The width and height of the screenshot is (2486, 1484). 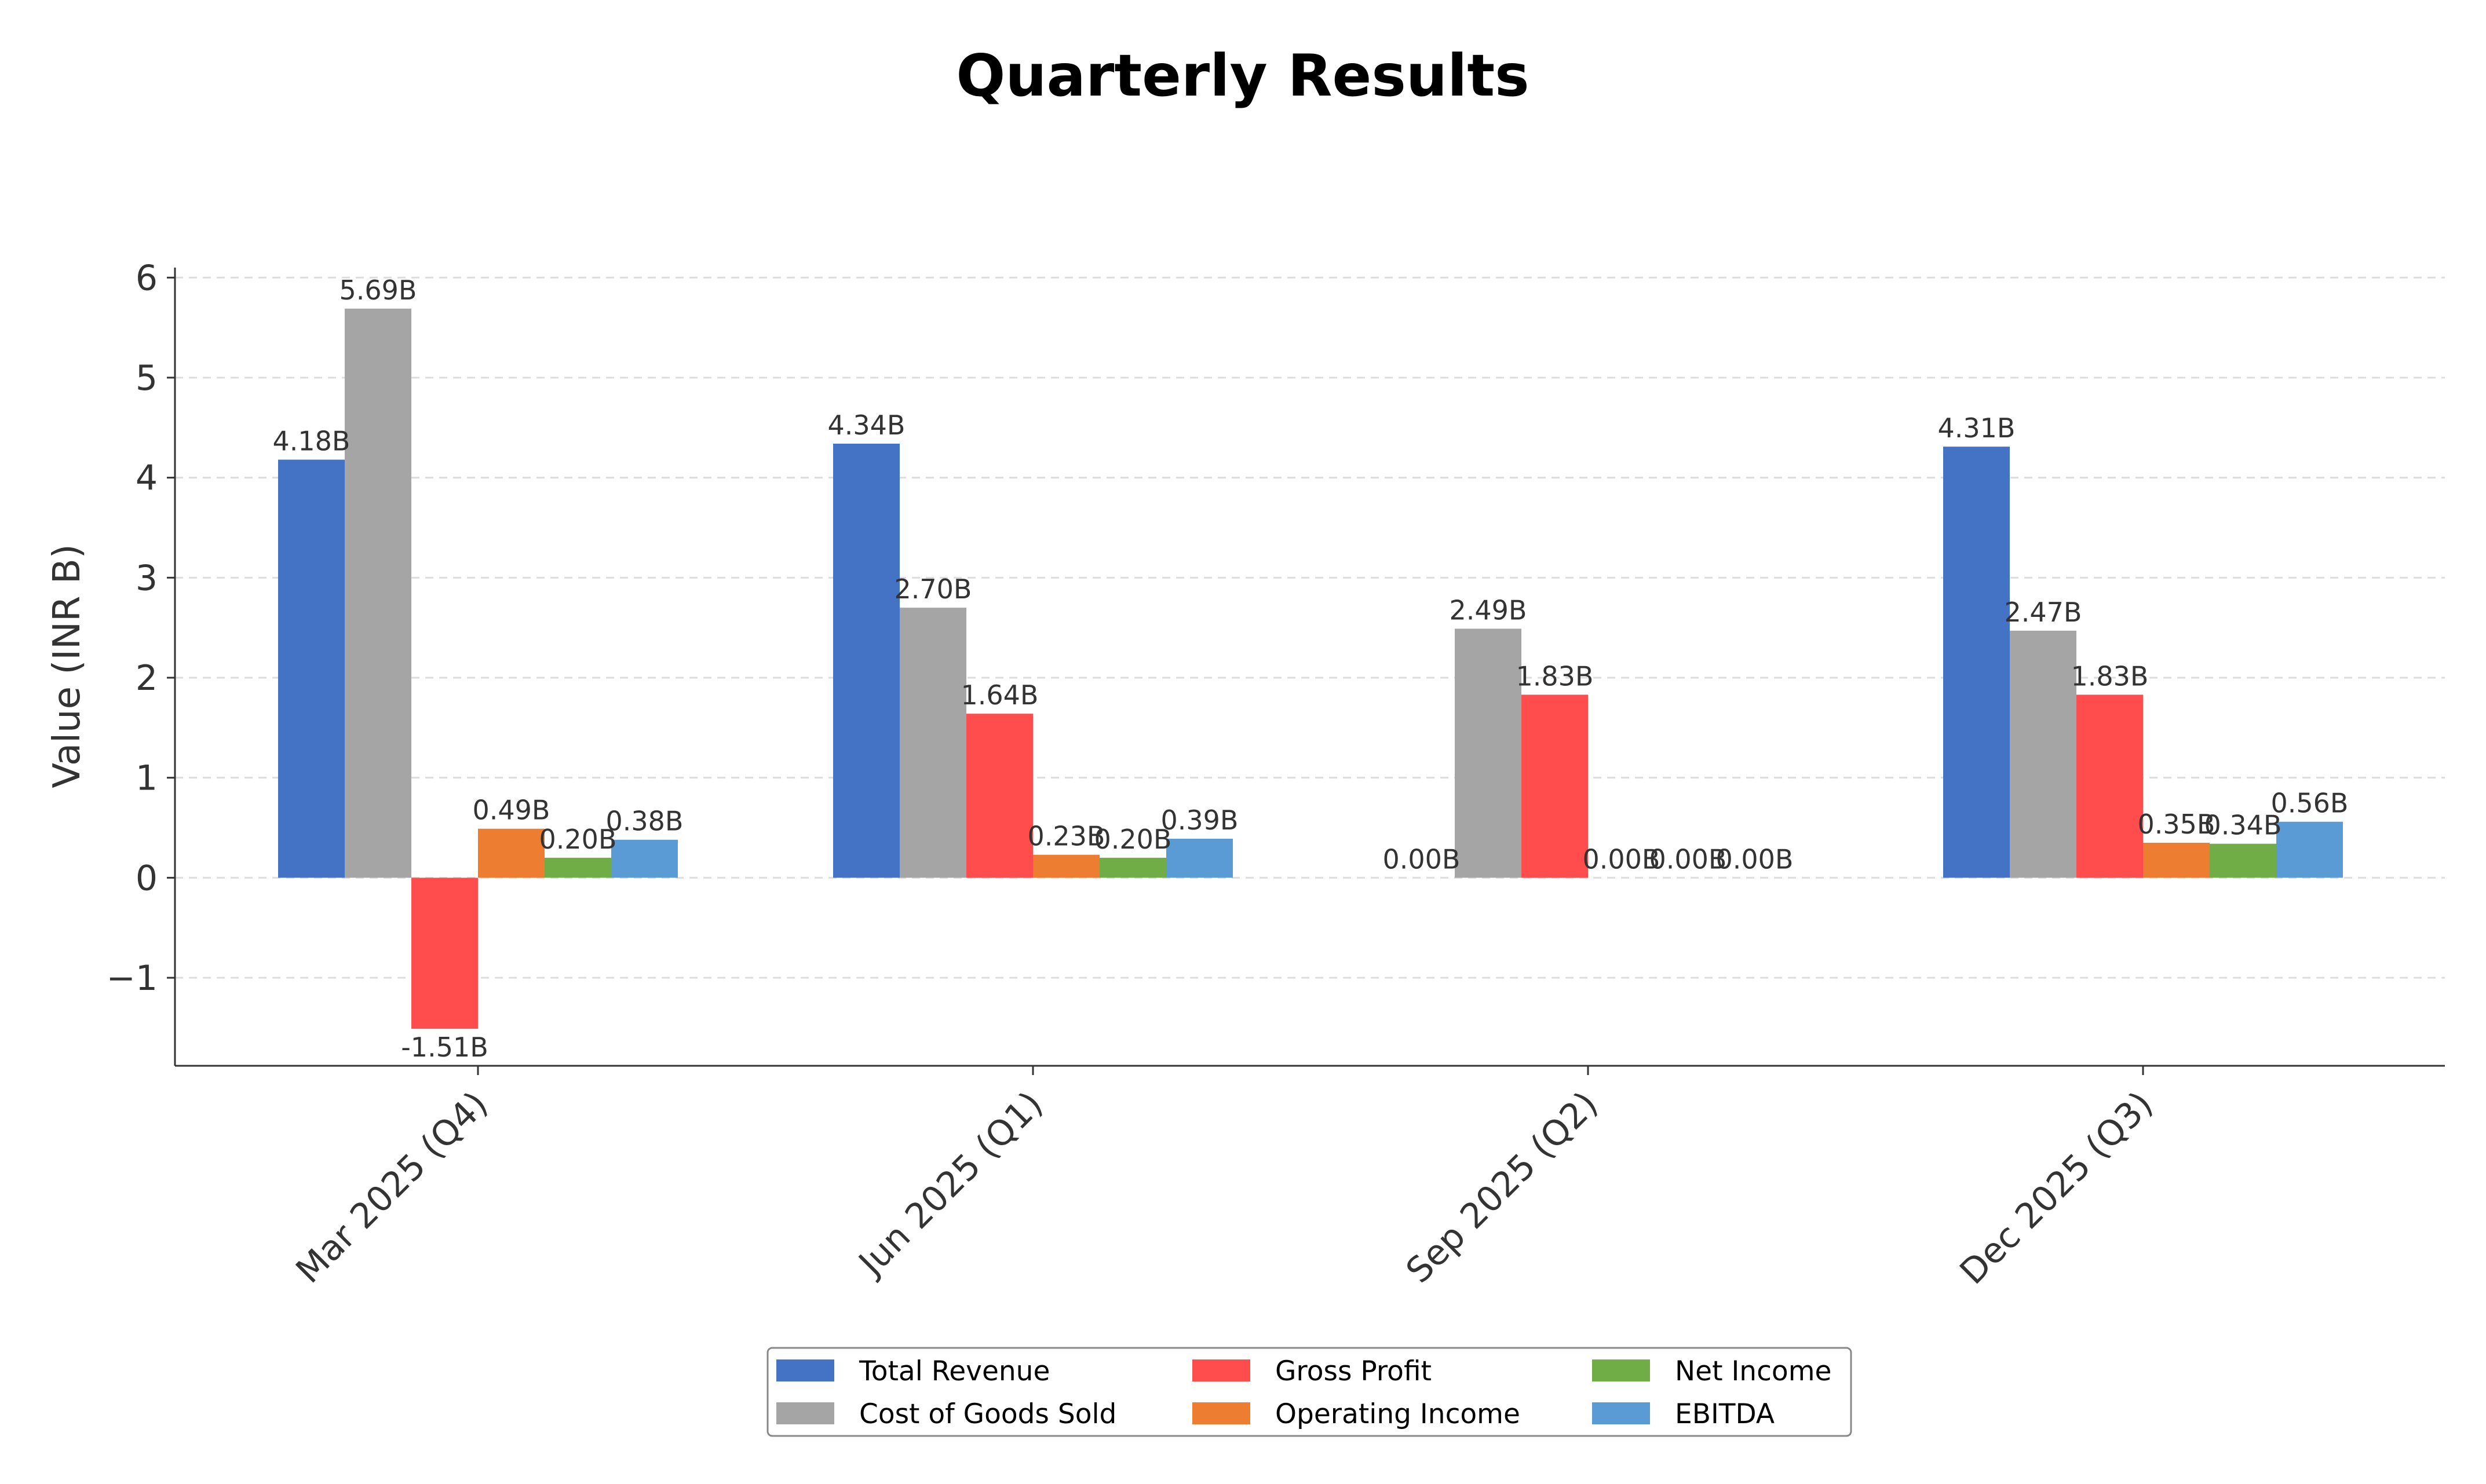 I want to click on legend-label: Gross Profit, so click(x=1353, y=1371).